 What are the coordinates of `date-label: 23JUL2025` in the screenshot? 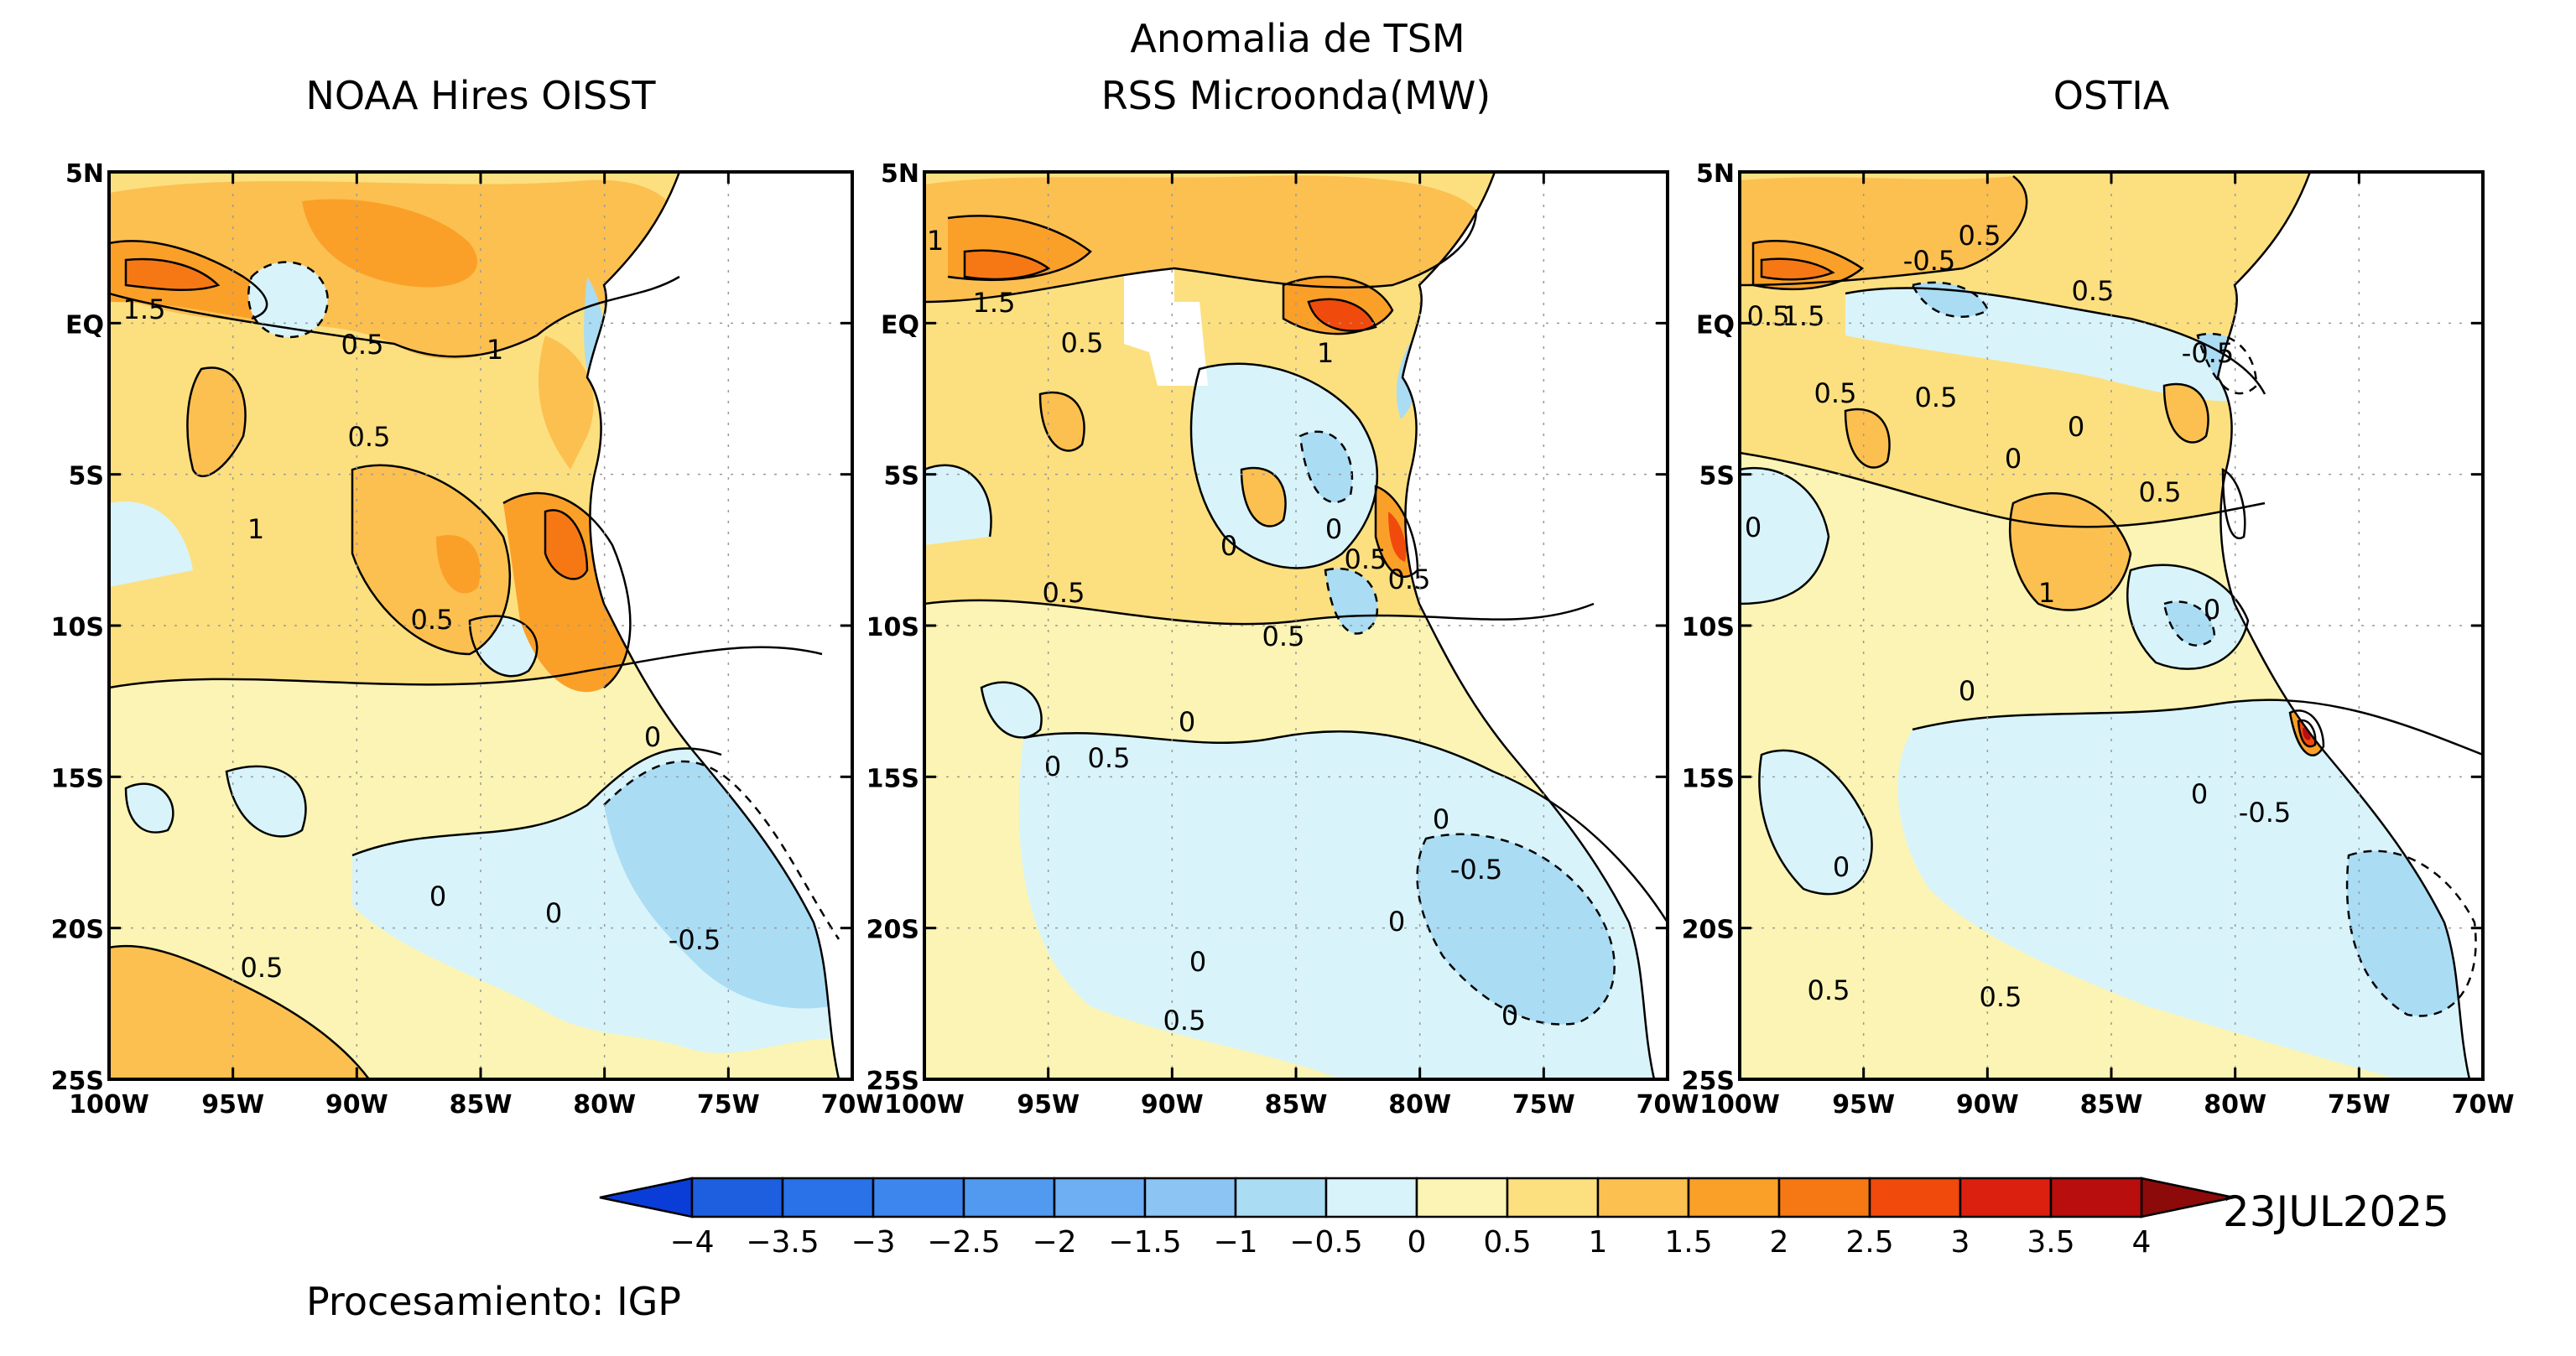 It's located at (2336, 1211).